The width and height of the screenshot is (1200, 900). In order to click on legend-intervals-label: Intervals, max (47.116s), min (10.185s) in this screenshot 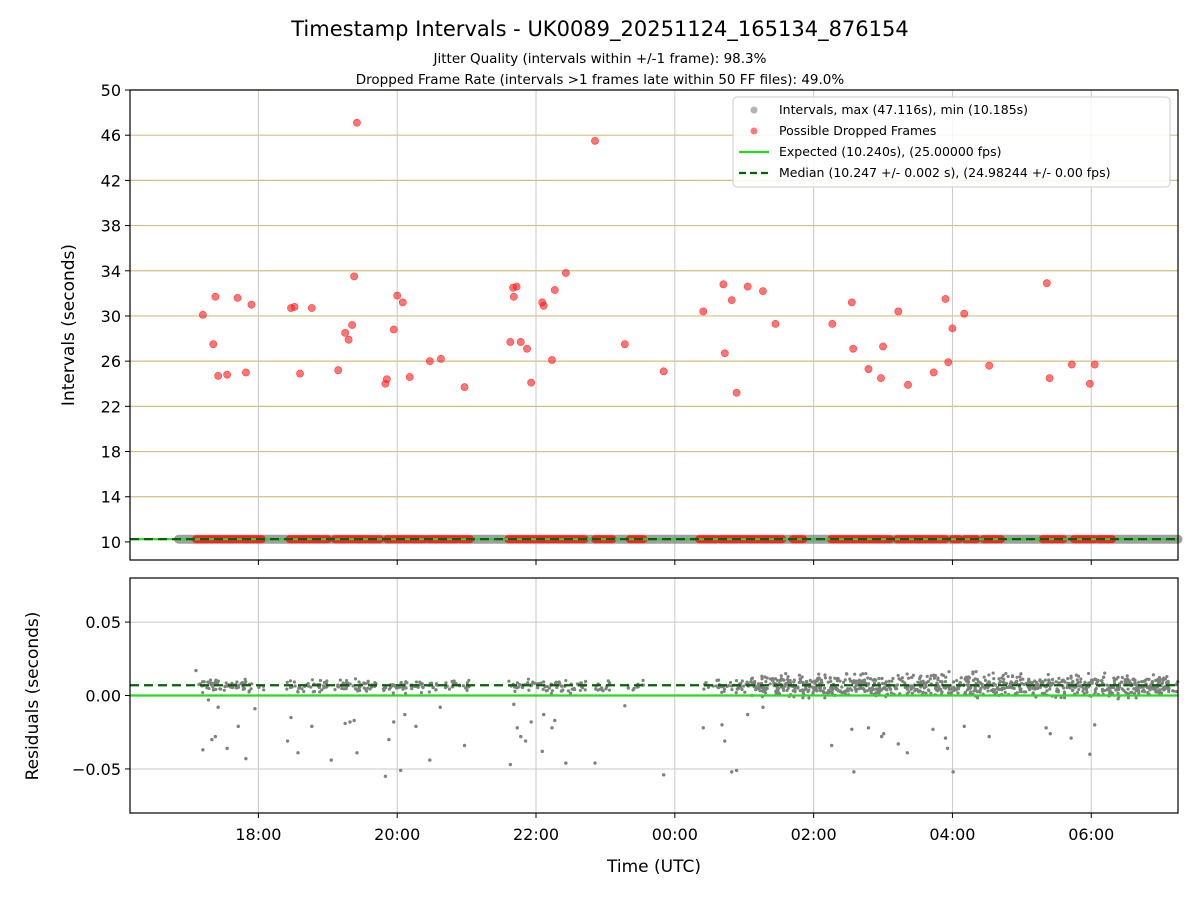, I will do `click(903, 109)`.